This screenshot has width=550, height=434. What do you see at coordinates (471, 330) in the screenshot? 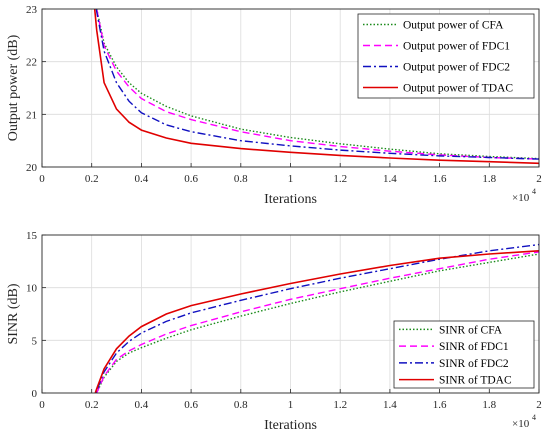
I see `legend-label: SINR of CFA` at bounding box center [471, 330].